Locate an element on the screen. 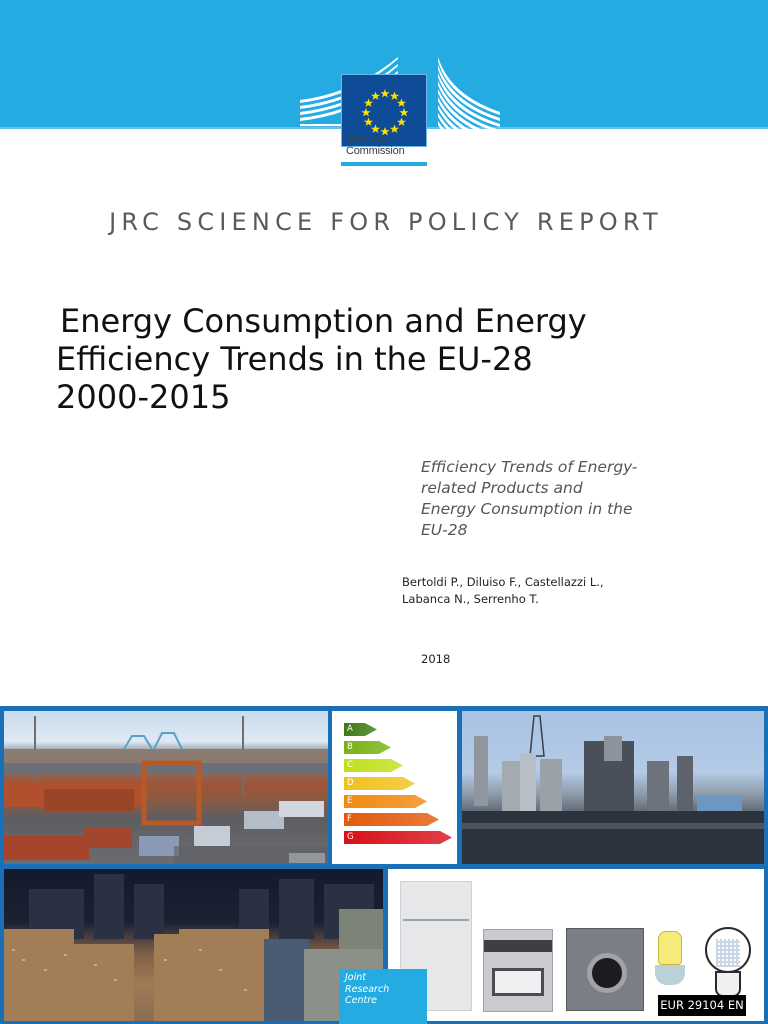  energy-class-f: F is located at coordinates (391, 819).